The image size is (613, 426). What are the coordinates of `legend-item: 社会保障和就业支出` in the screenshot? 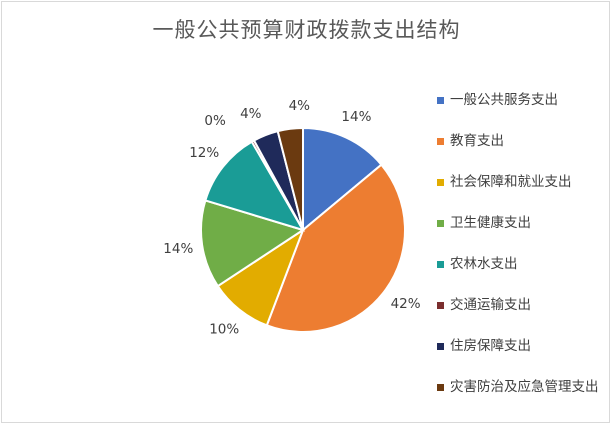 It's located at (522, 194).